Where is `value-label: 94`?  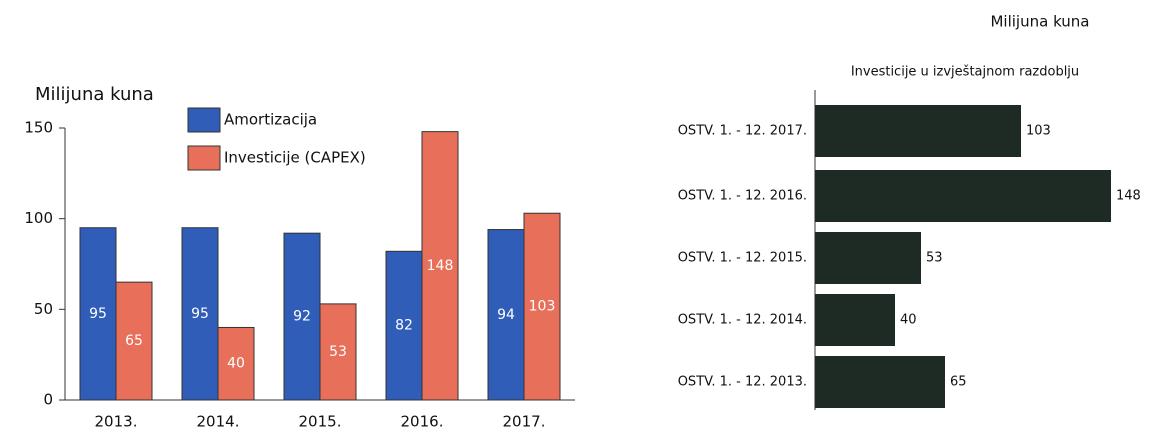 value-label: 94 is located at coordinates (506, 315).